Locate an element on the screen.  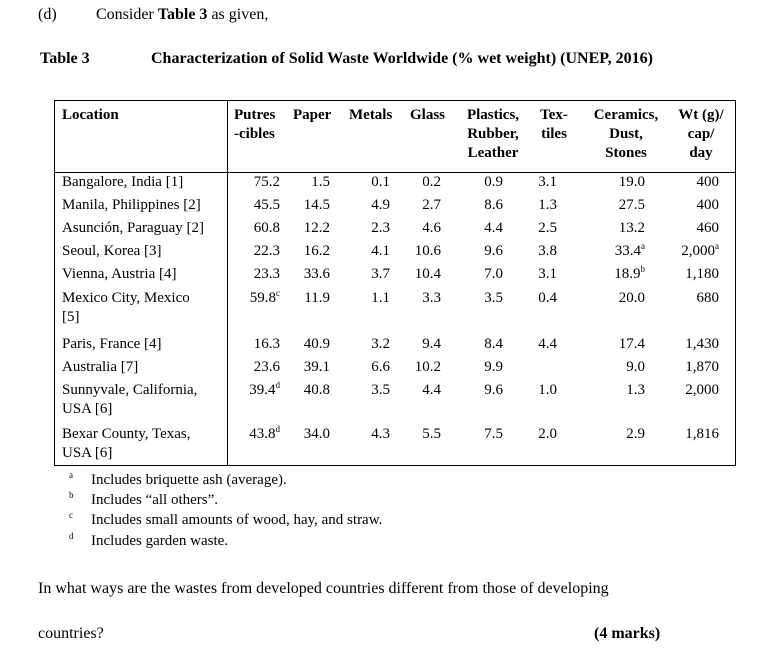
location-cell: Vienna, Austria [4] is located at coordinates (119, 274).